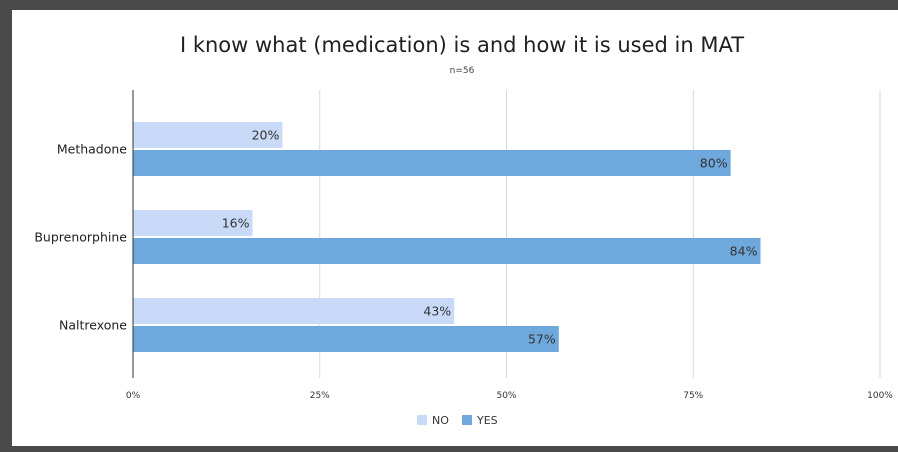 This screenshot has height=452, width=898. I want to click on x-tick-label: 25%, so click(320, 396).